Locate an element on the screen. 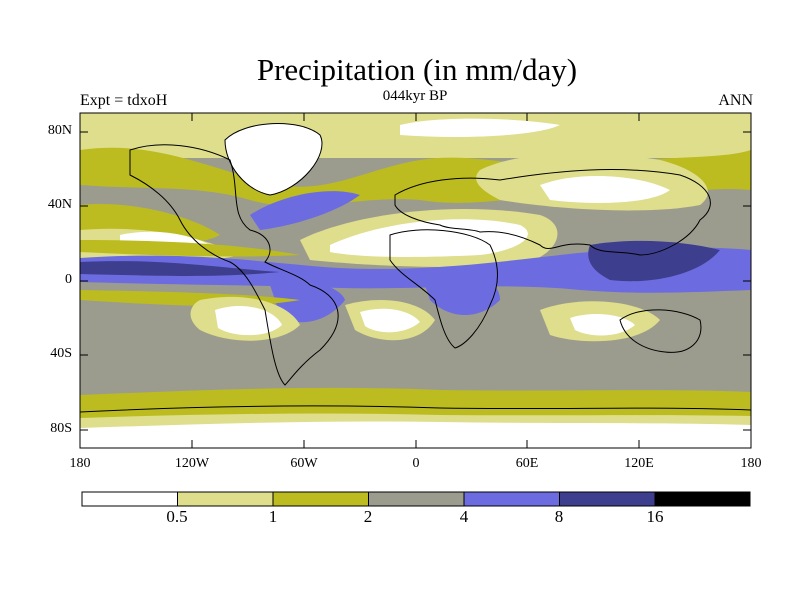 The height and width of the screenshot is (600, 800). lon-tick-label: 120E is located at coordinates (639, 463).